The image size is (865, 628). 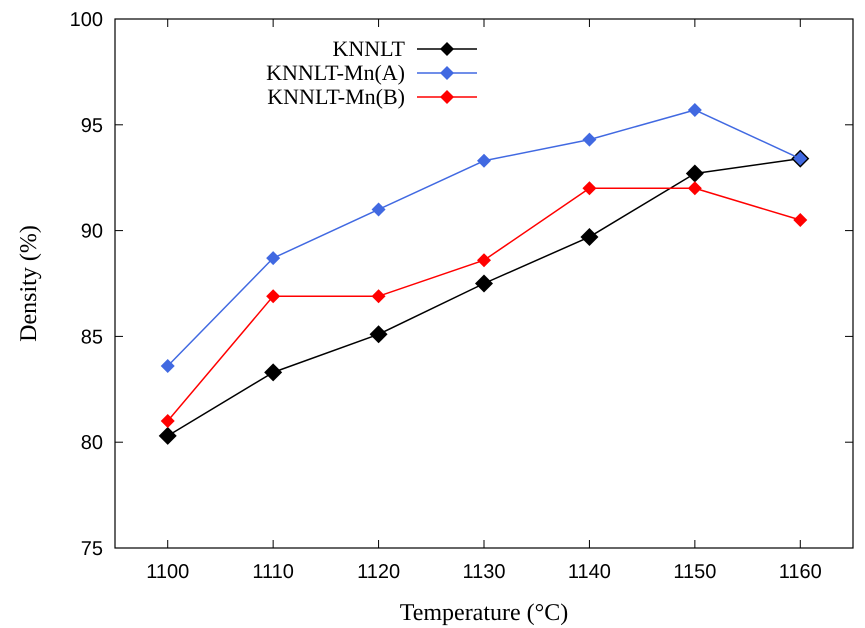 I want to click on y-axis-title: Density (%), so click(x=29, y=283).